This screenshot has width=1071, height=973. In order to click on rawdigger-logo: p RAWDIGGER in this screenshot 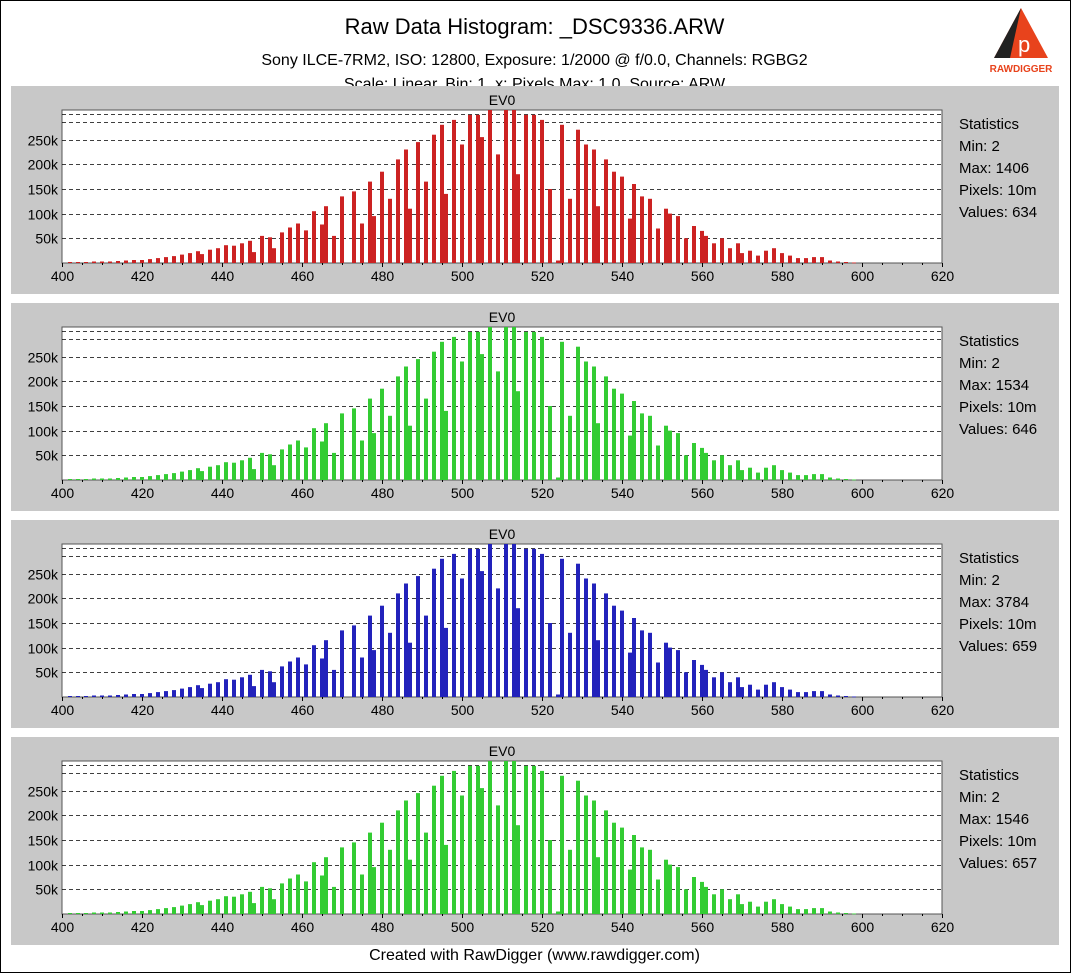, I will do `click(1021, 41)`.